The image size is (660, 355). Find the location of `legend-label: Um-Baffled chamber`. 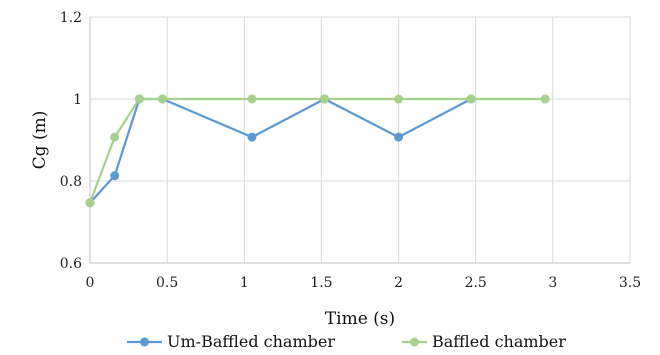

legend-label: Um-Baffled chamber is located at coordinates (251, 341).